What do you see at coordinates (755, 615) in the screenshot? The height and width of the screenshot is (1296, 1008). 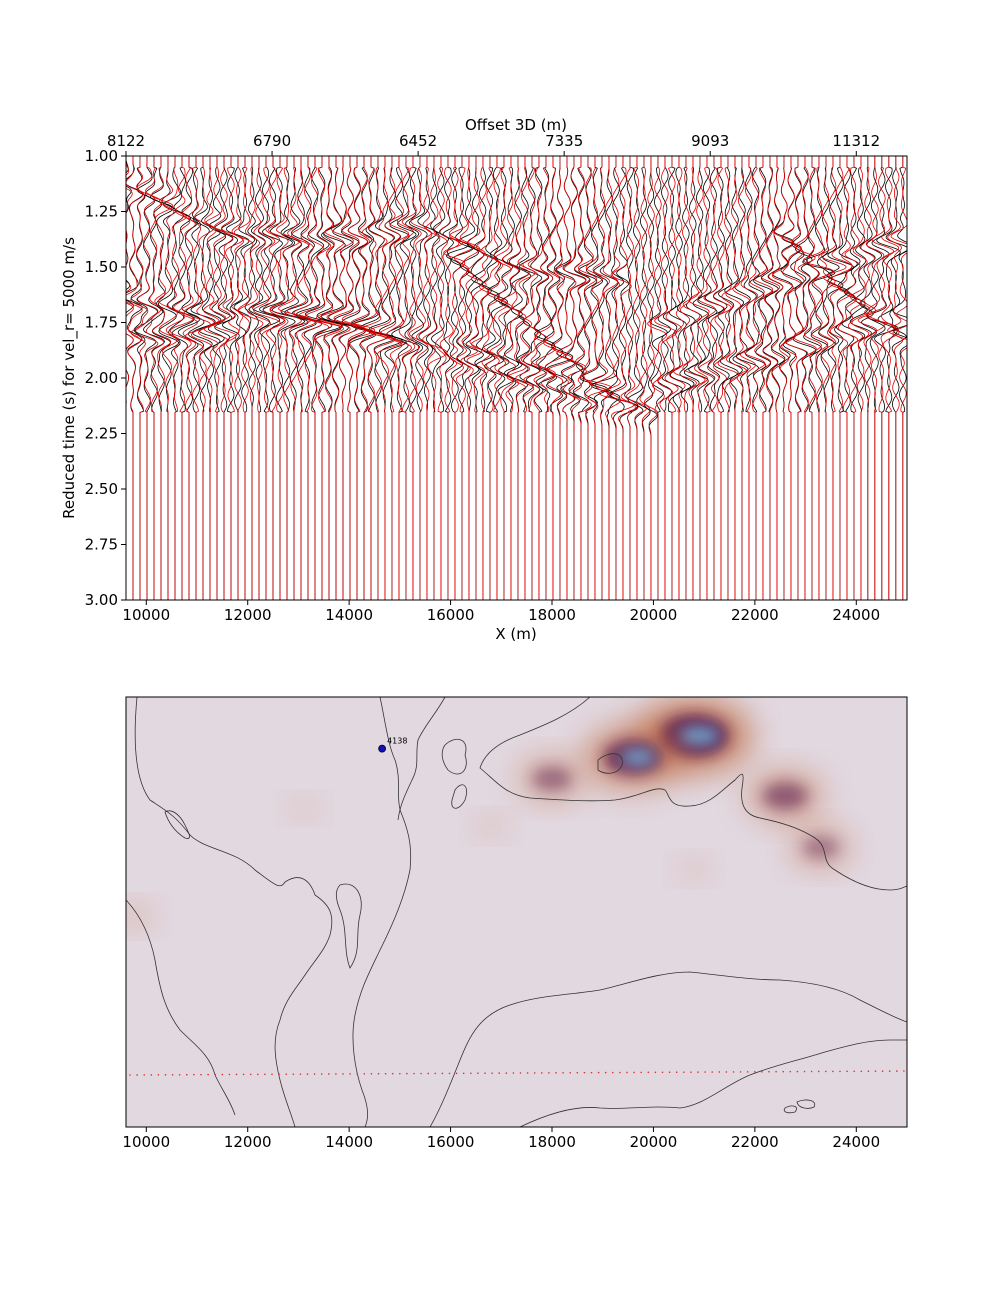 I see `x-tick-label: 22000` at bounding box center [755, 615].